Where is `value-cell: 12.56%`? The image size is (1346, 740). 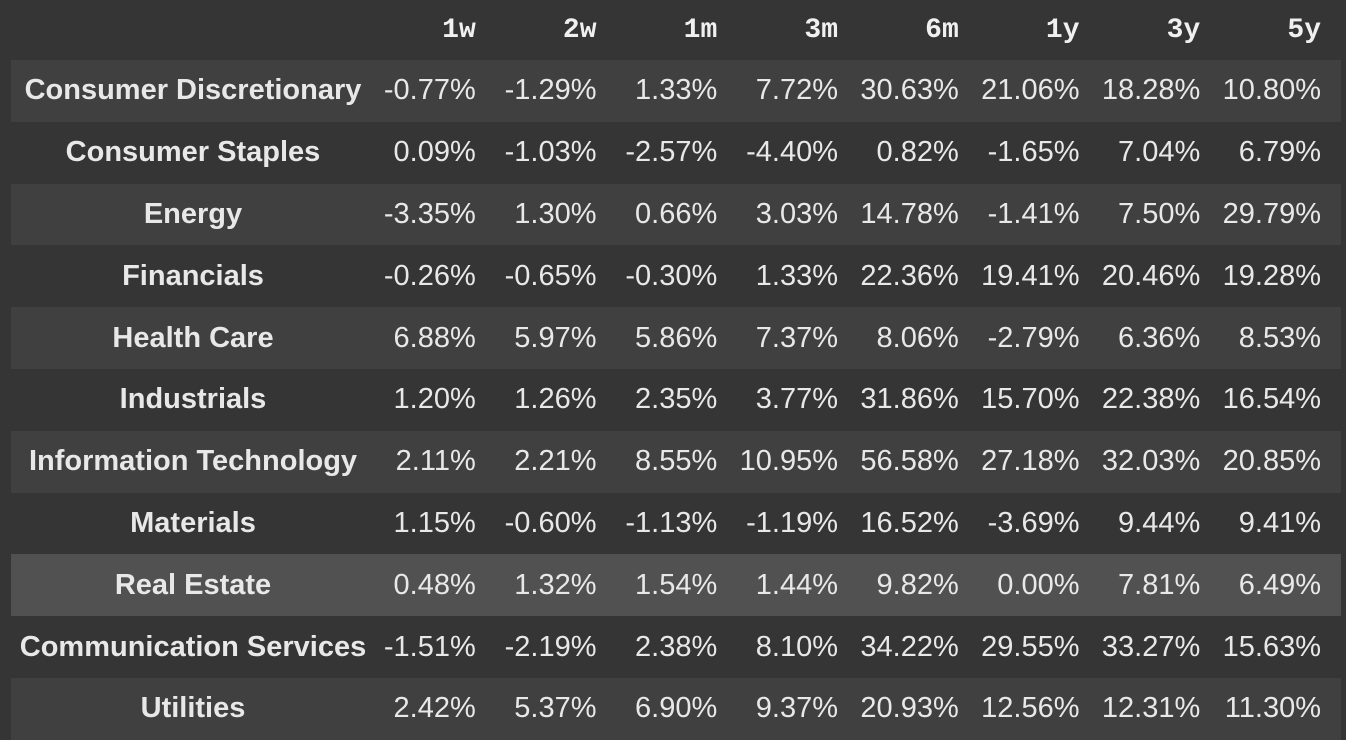 value-cell: 12.56% is located at coordinates (1030, 708).